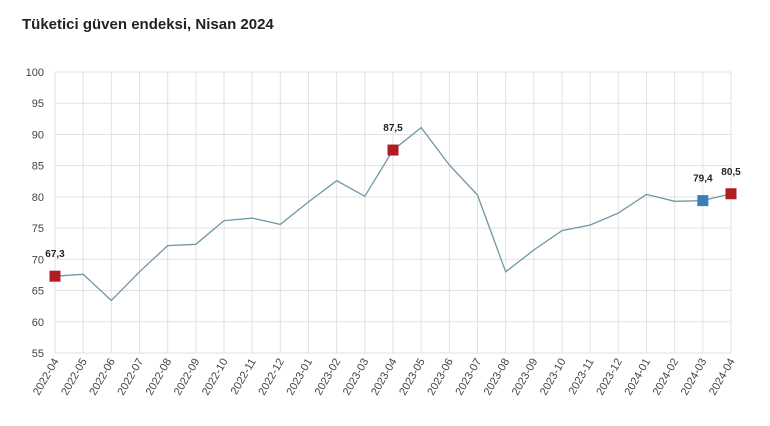 This screenshot has width=770, height=426. I want to click on data-label: 67,3, so click(55, 254).